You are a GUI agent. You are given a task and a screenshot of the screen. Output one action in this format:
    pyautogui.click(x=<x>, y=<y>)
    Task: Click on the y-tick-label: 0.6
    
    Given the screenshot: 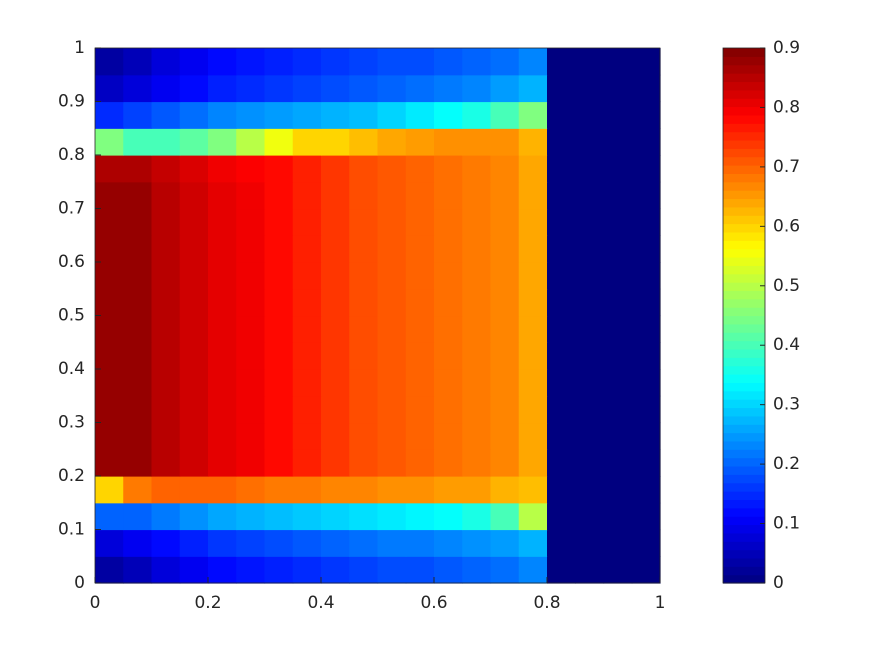 What is the action you would take?
    pyautogui.click(x=71, y=262)
    